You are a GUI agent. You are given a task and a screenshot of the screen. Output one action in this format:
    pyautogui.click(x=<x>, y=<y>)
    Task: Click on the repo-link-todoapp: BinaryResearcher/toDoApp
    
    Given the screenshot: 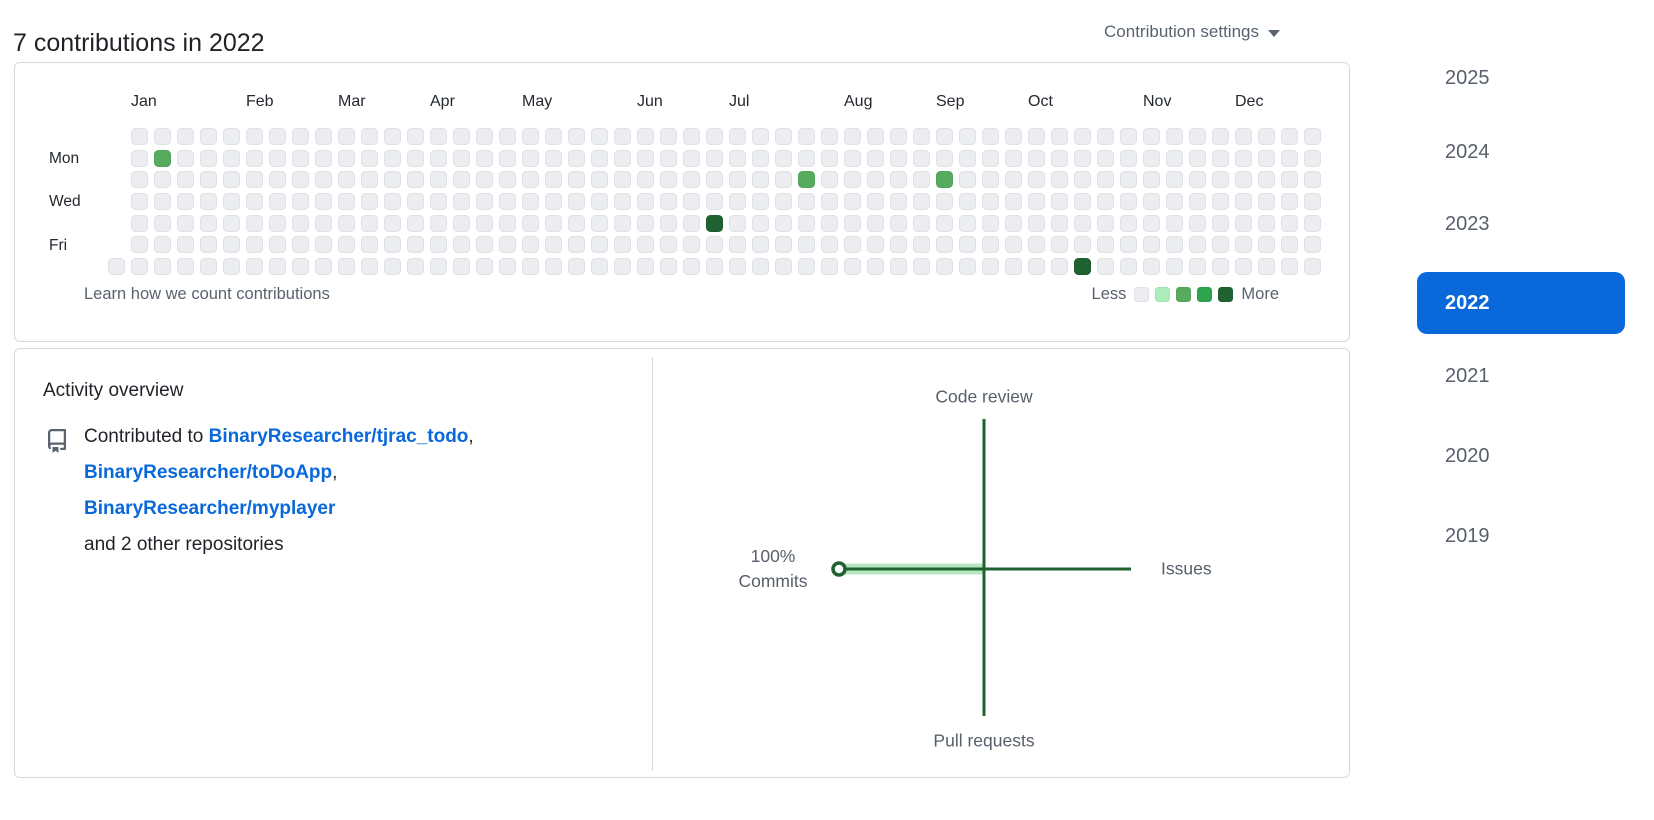 What is the action you would take?
    pyautogui.click(x=208, y=472)
    